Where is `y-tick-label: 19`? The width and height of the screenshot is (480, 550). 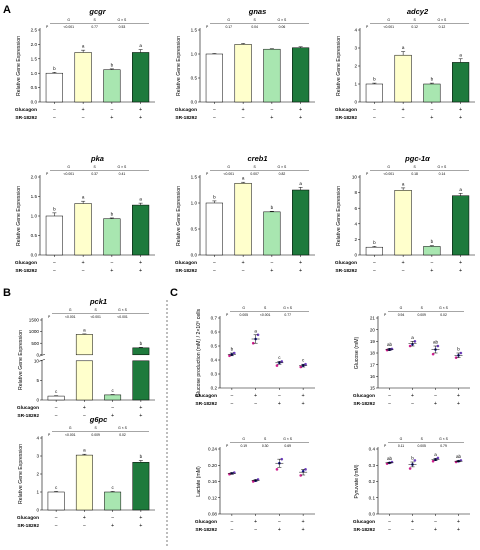
y-tick-label: 19 is located at coordinates (373, 341).